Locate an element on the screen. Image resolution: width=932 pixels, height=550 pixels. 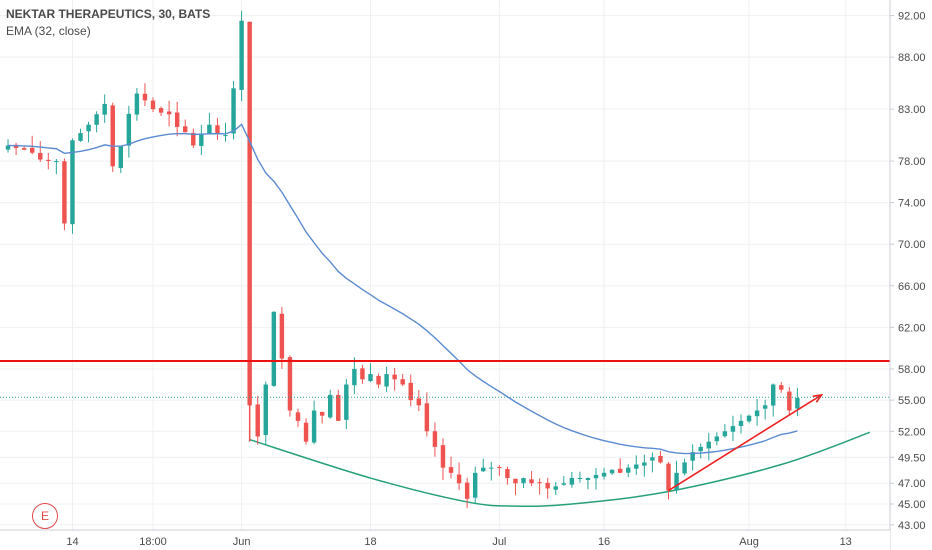
price-tick-label: 45.00 is located at coordinates (912, 505).